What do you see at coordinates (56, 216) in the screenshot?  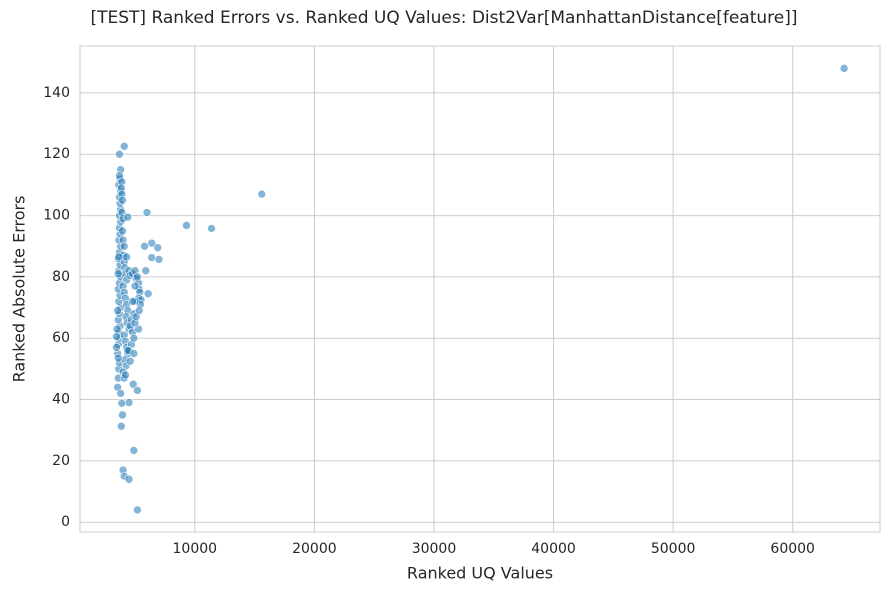 I see `y-tick-label: 100` at bounding box center [56, 216].